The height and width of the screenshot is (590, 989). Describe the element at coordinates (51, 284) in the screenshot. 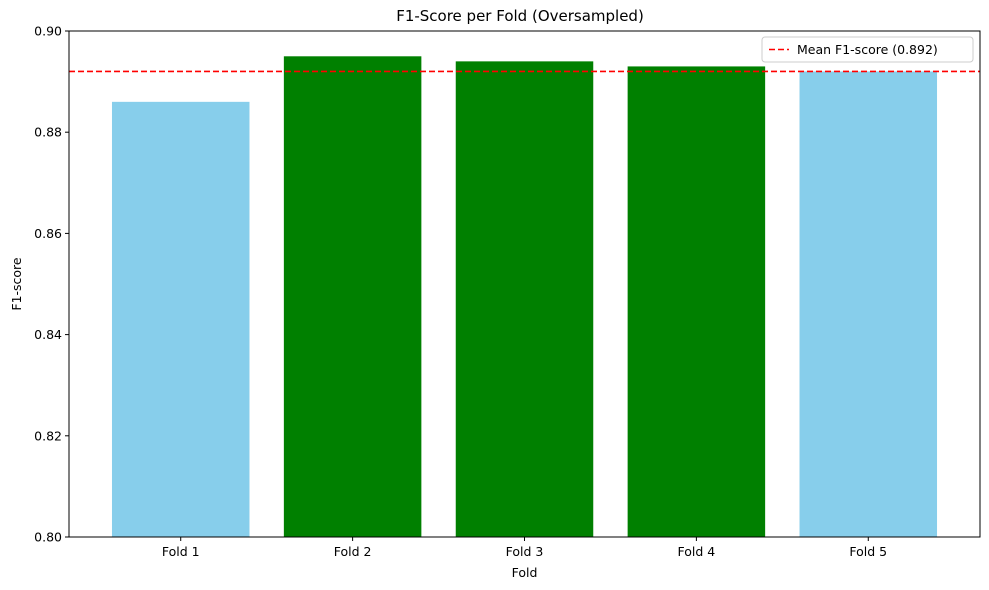

I see `y-ticks-group: 0.80 0.82 0.84 0.86 0.88 0.90` at that location.